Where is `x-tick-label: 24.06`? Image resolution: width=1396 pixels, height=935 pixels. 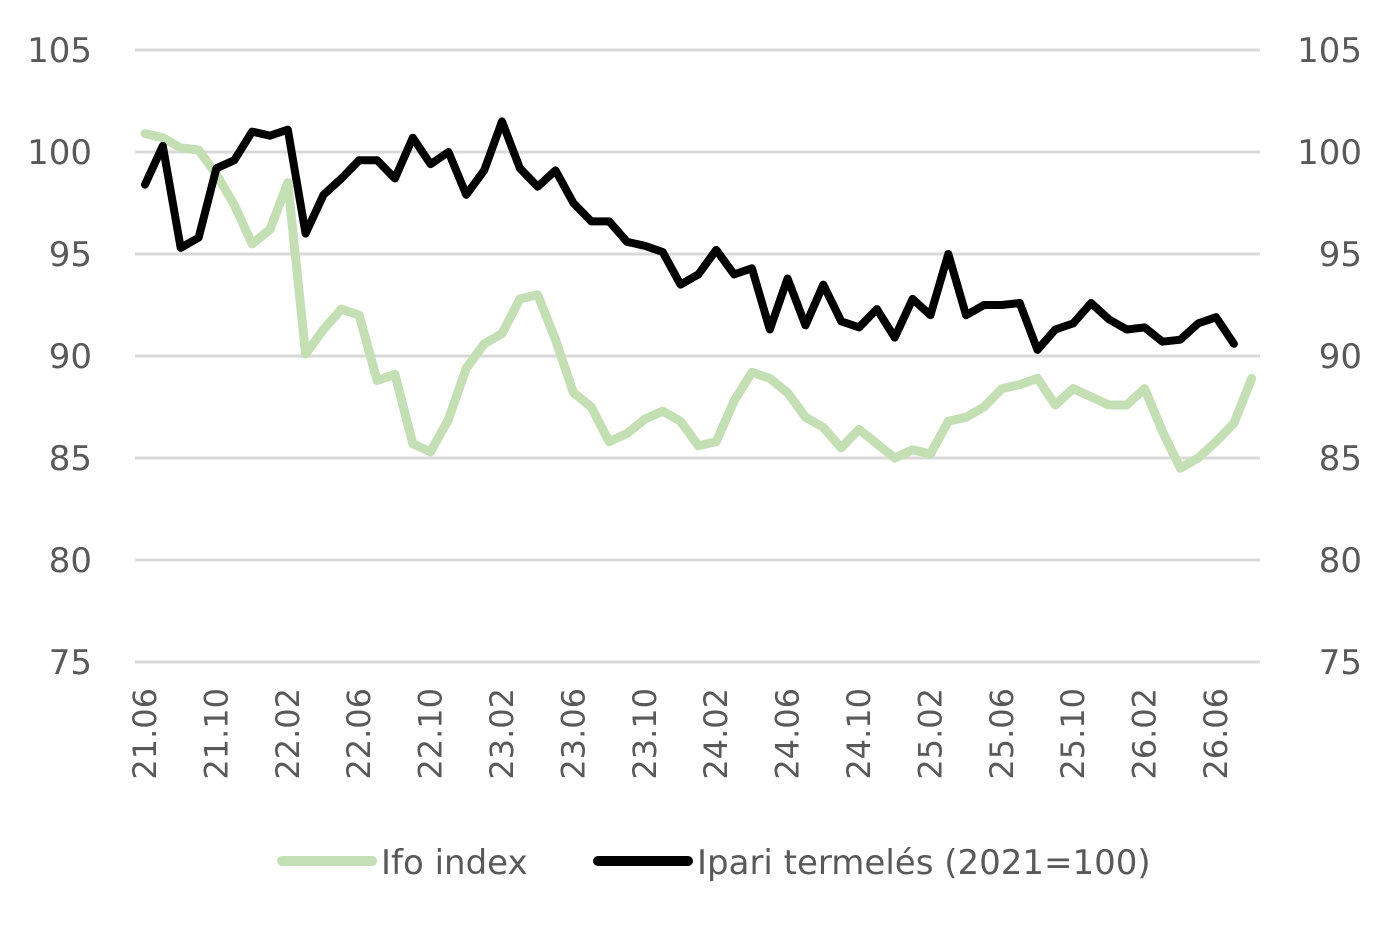
x-tick-label: 24.06 is located at coordinates (788, 734).